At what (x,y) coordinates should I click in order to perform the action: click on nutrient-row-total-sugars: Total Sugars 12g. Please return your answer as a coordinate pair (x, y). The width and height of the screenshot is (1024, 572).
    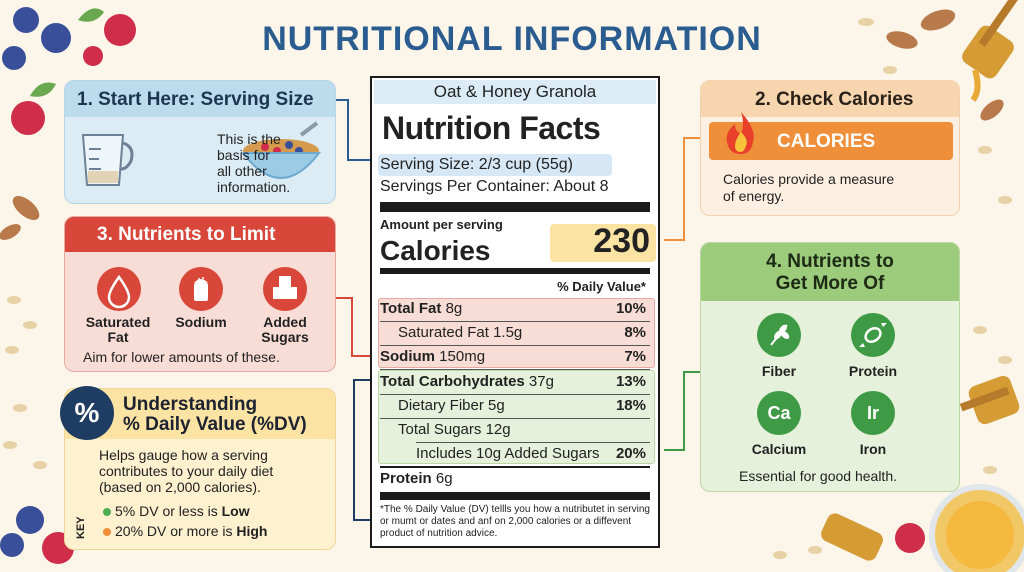
    Looking at the image, I should click on (515, 430).